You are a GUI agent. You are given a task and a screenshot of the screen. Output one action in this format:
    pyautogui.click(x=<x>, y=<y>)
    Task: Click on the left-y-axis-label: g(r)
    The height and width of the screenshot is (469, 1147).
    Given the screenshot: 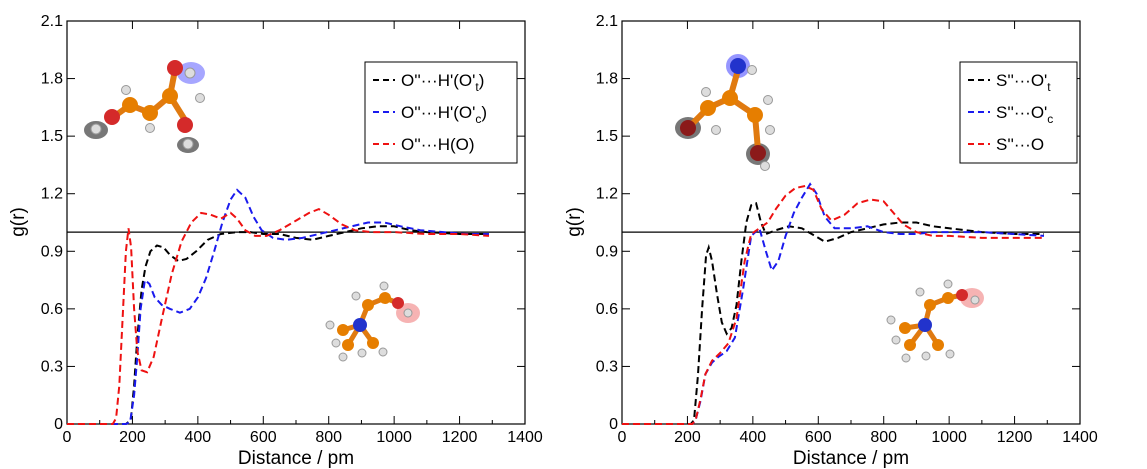 What is the action you would take?
    pyautogui.click(x=18, y=222)
    